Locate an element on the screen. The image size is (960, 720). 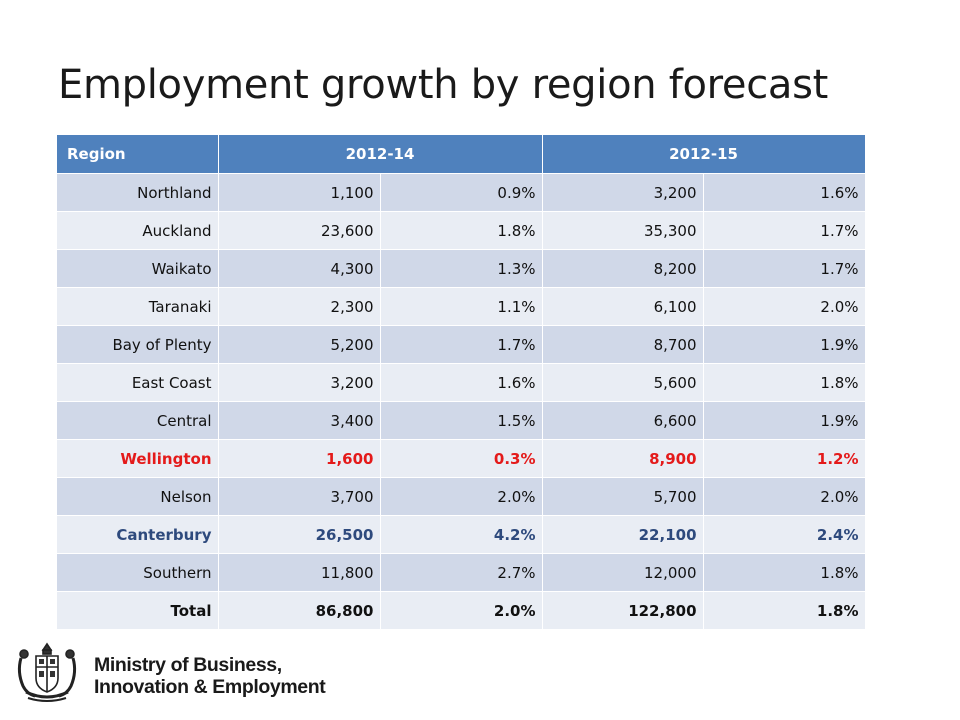
cell-region: Southern is located at coordinates (138, 572).